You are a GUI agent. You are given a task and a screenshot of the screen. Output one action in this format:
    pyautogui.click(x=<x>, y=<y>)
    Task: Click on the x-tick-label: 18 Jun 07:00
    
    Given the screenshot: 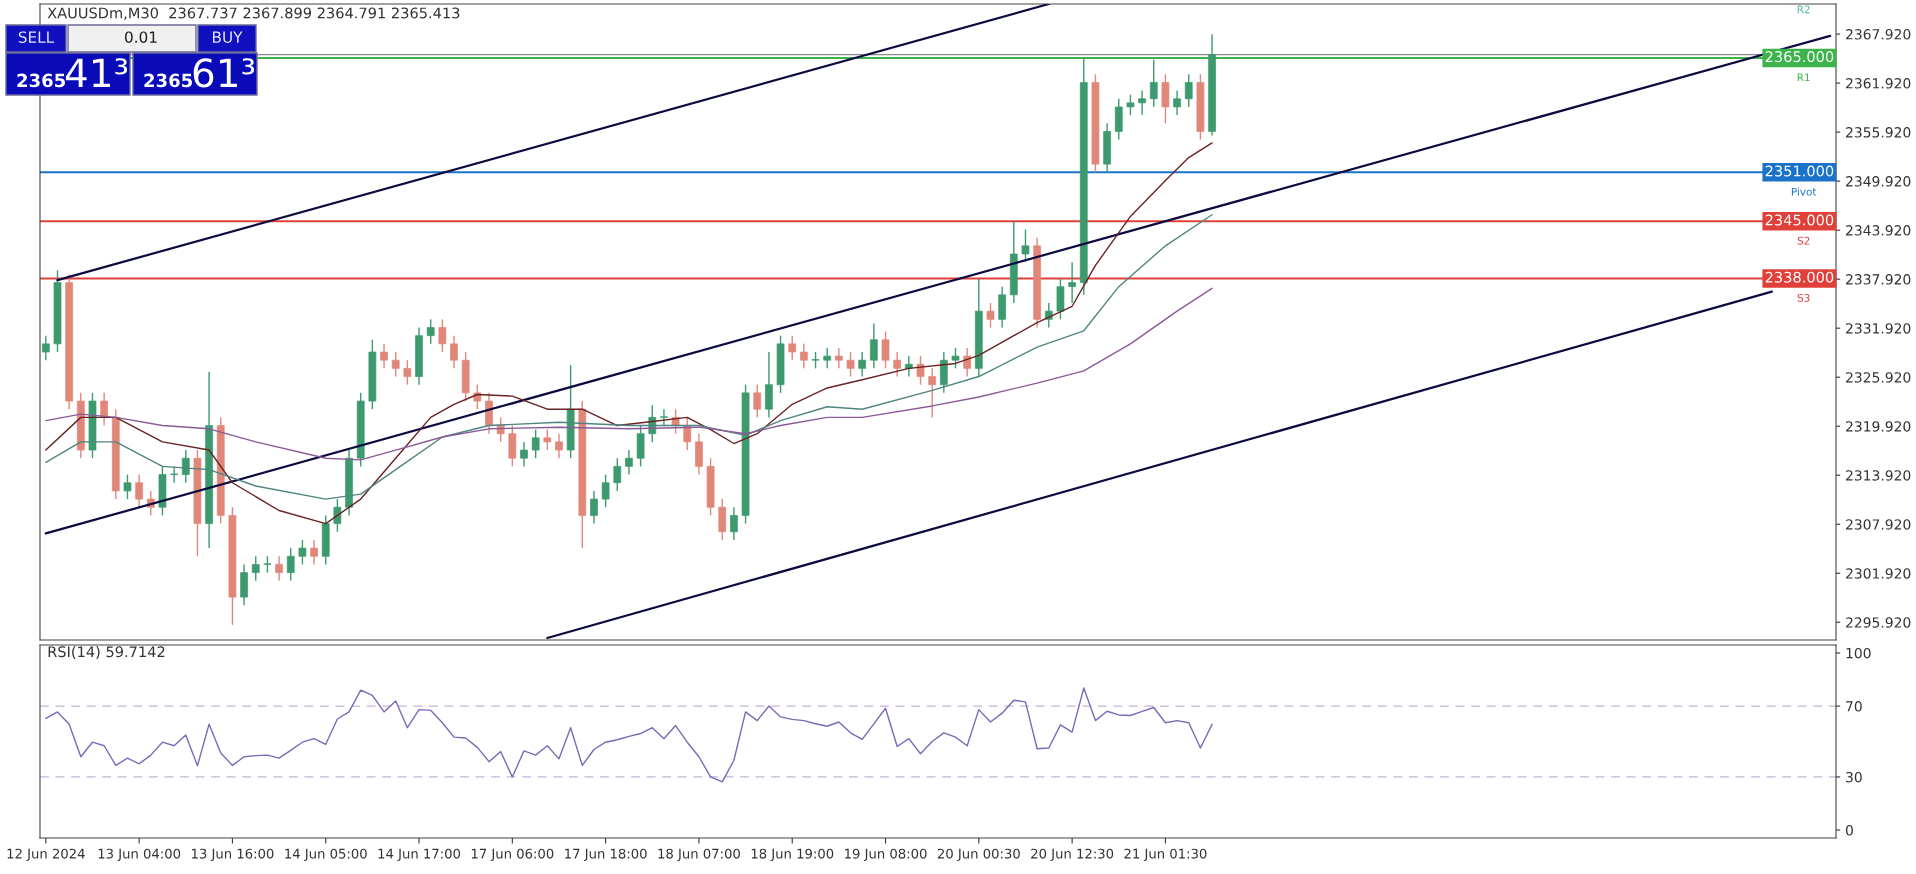 What is the action you would take?
    pyautogui.click(x=699, y=855)
    